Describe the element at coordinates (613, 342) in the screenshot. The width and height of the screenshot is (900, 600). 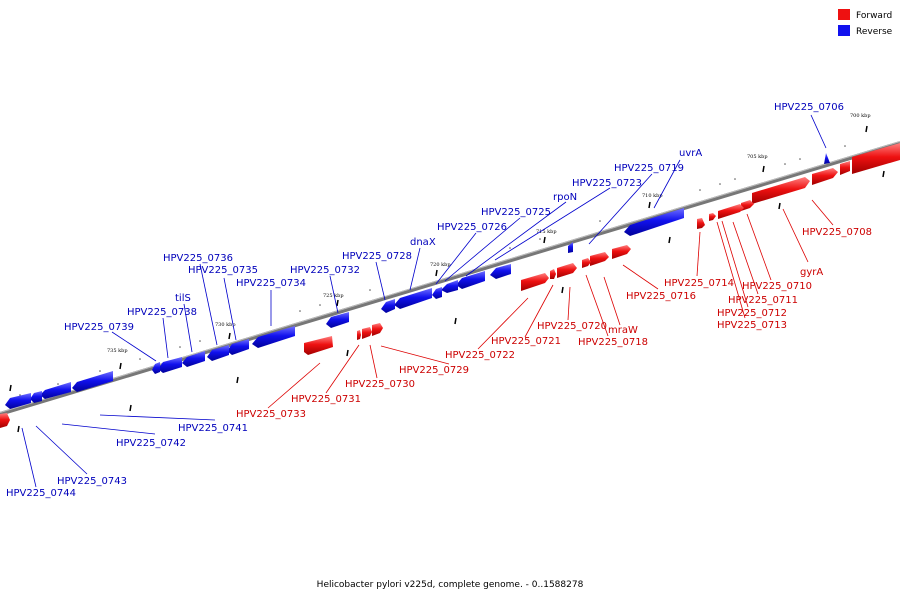
I see `gene-label: HPV225_0718` at that location.